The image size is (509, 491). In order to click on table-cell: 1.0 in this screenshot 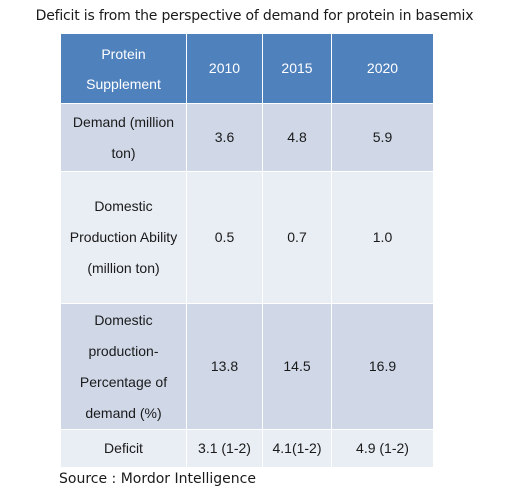, I will do `click(382, 237)`.